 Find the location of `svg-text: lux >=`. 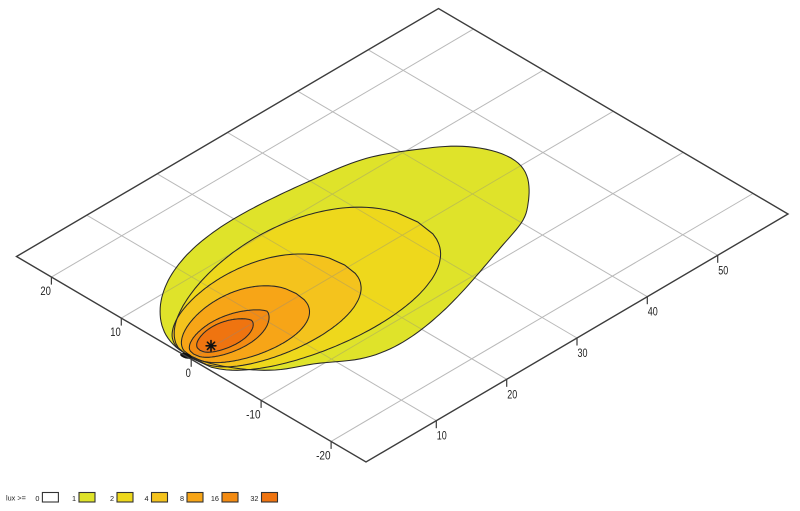

svg-text: lux >= is located at coordinates (16, 498).